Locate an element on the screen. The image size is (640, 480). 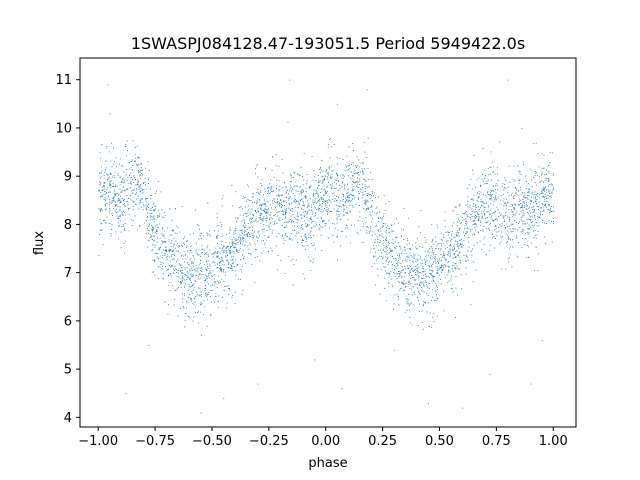
x-tick-label: −0.50 is located at coordinates (212, 441).